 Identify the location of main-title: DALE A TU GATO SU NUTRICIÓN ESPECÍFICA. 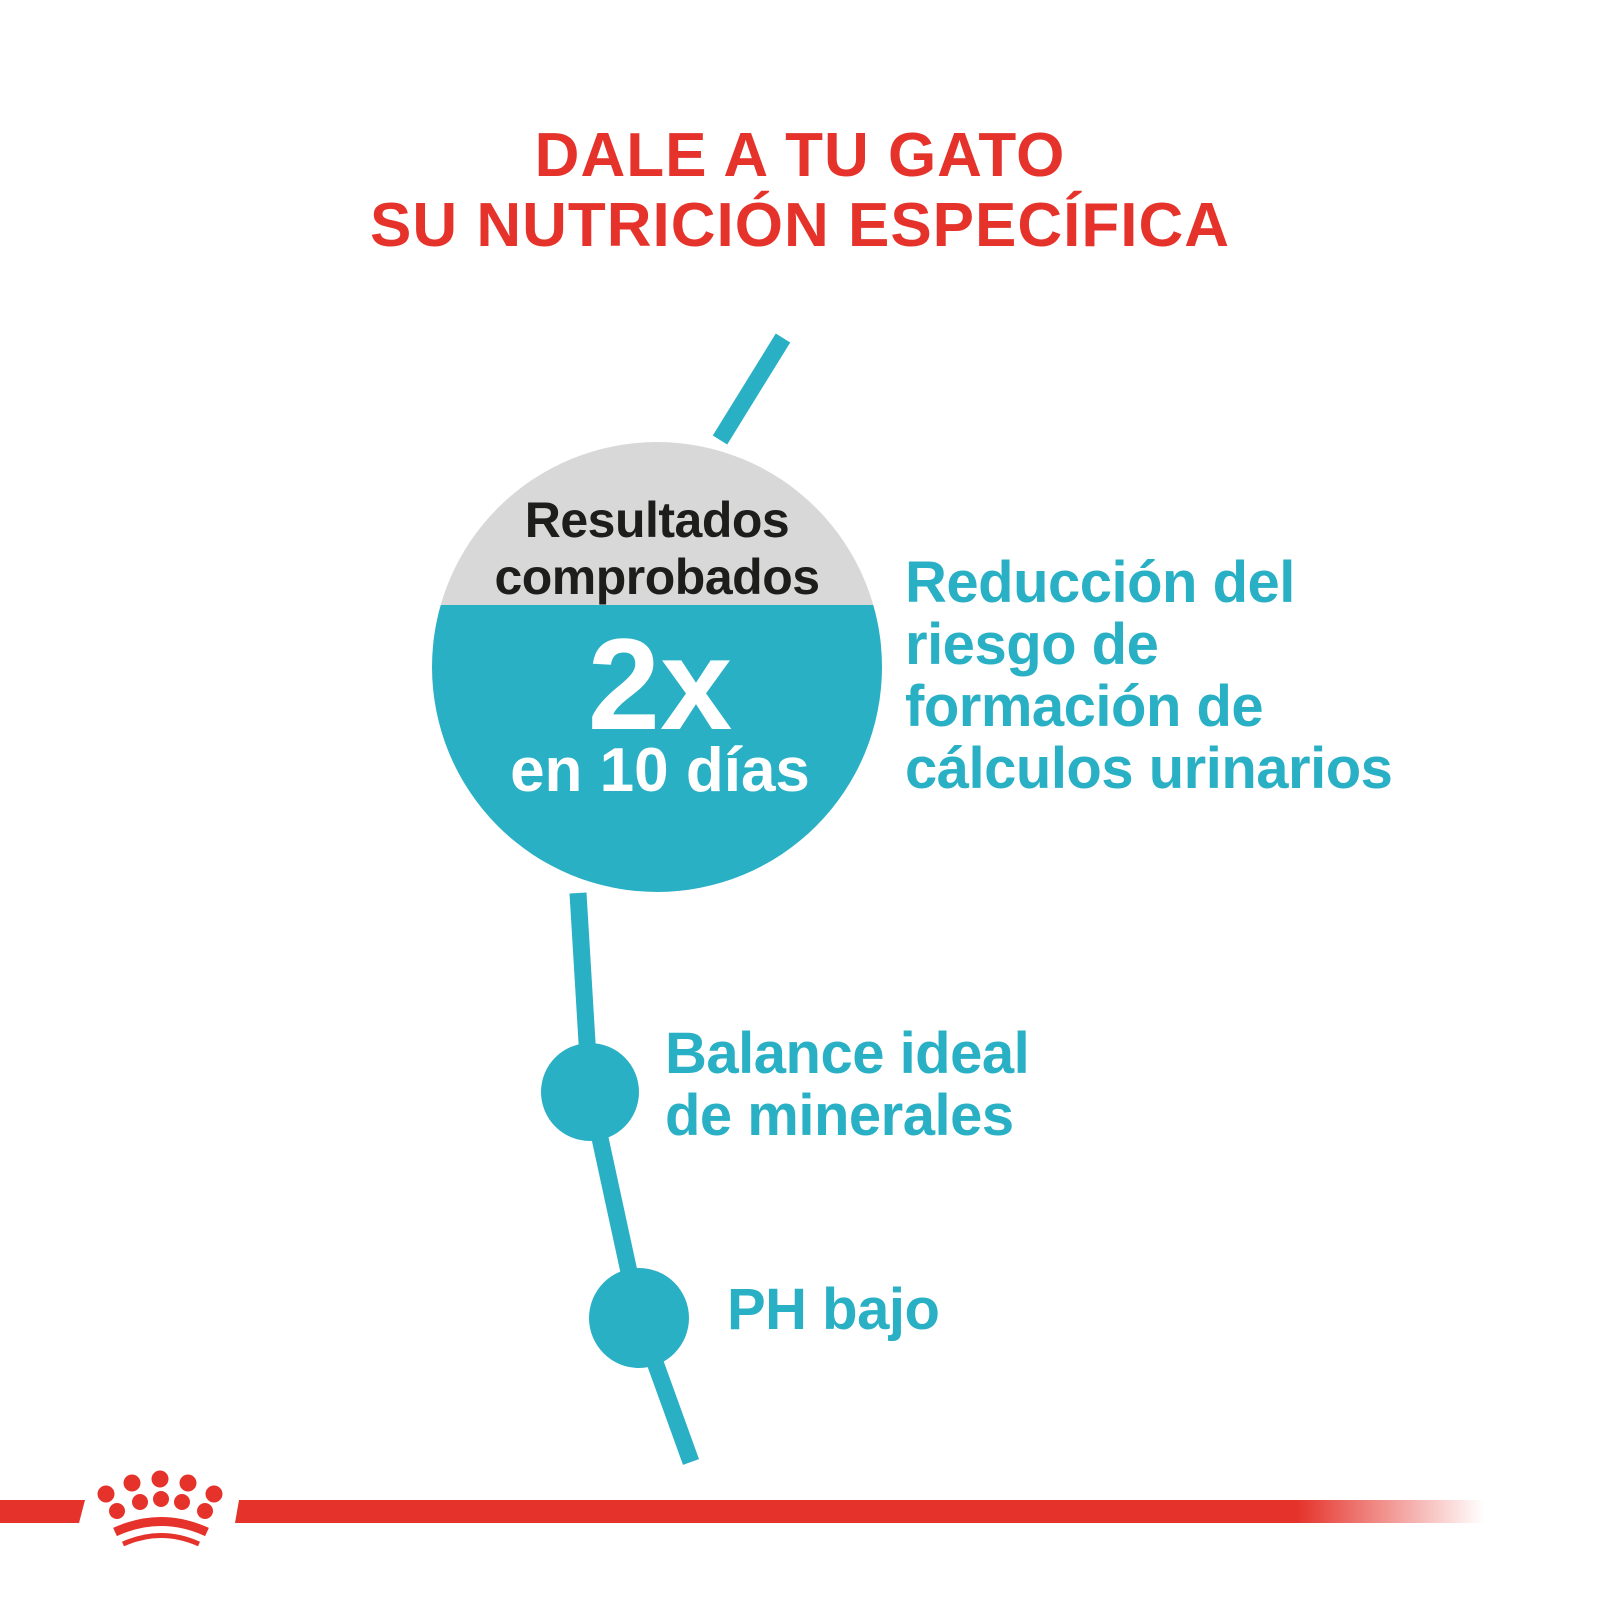
(800, 191).